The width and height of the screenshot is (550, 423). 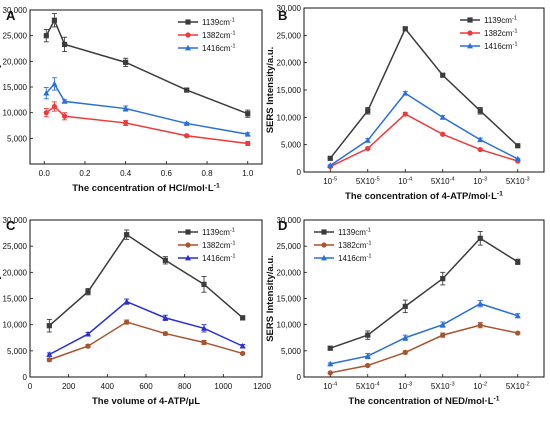 I want to click on x-tick-label: 0.6, so click(x=167, y=173).